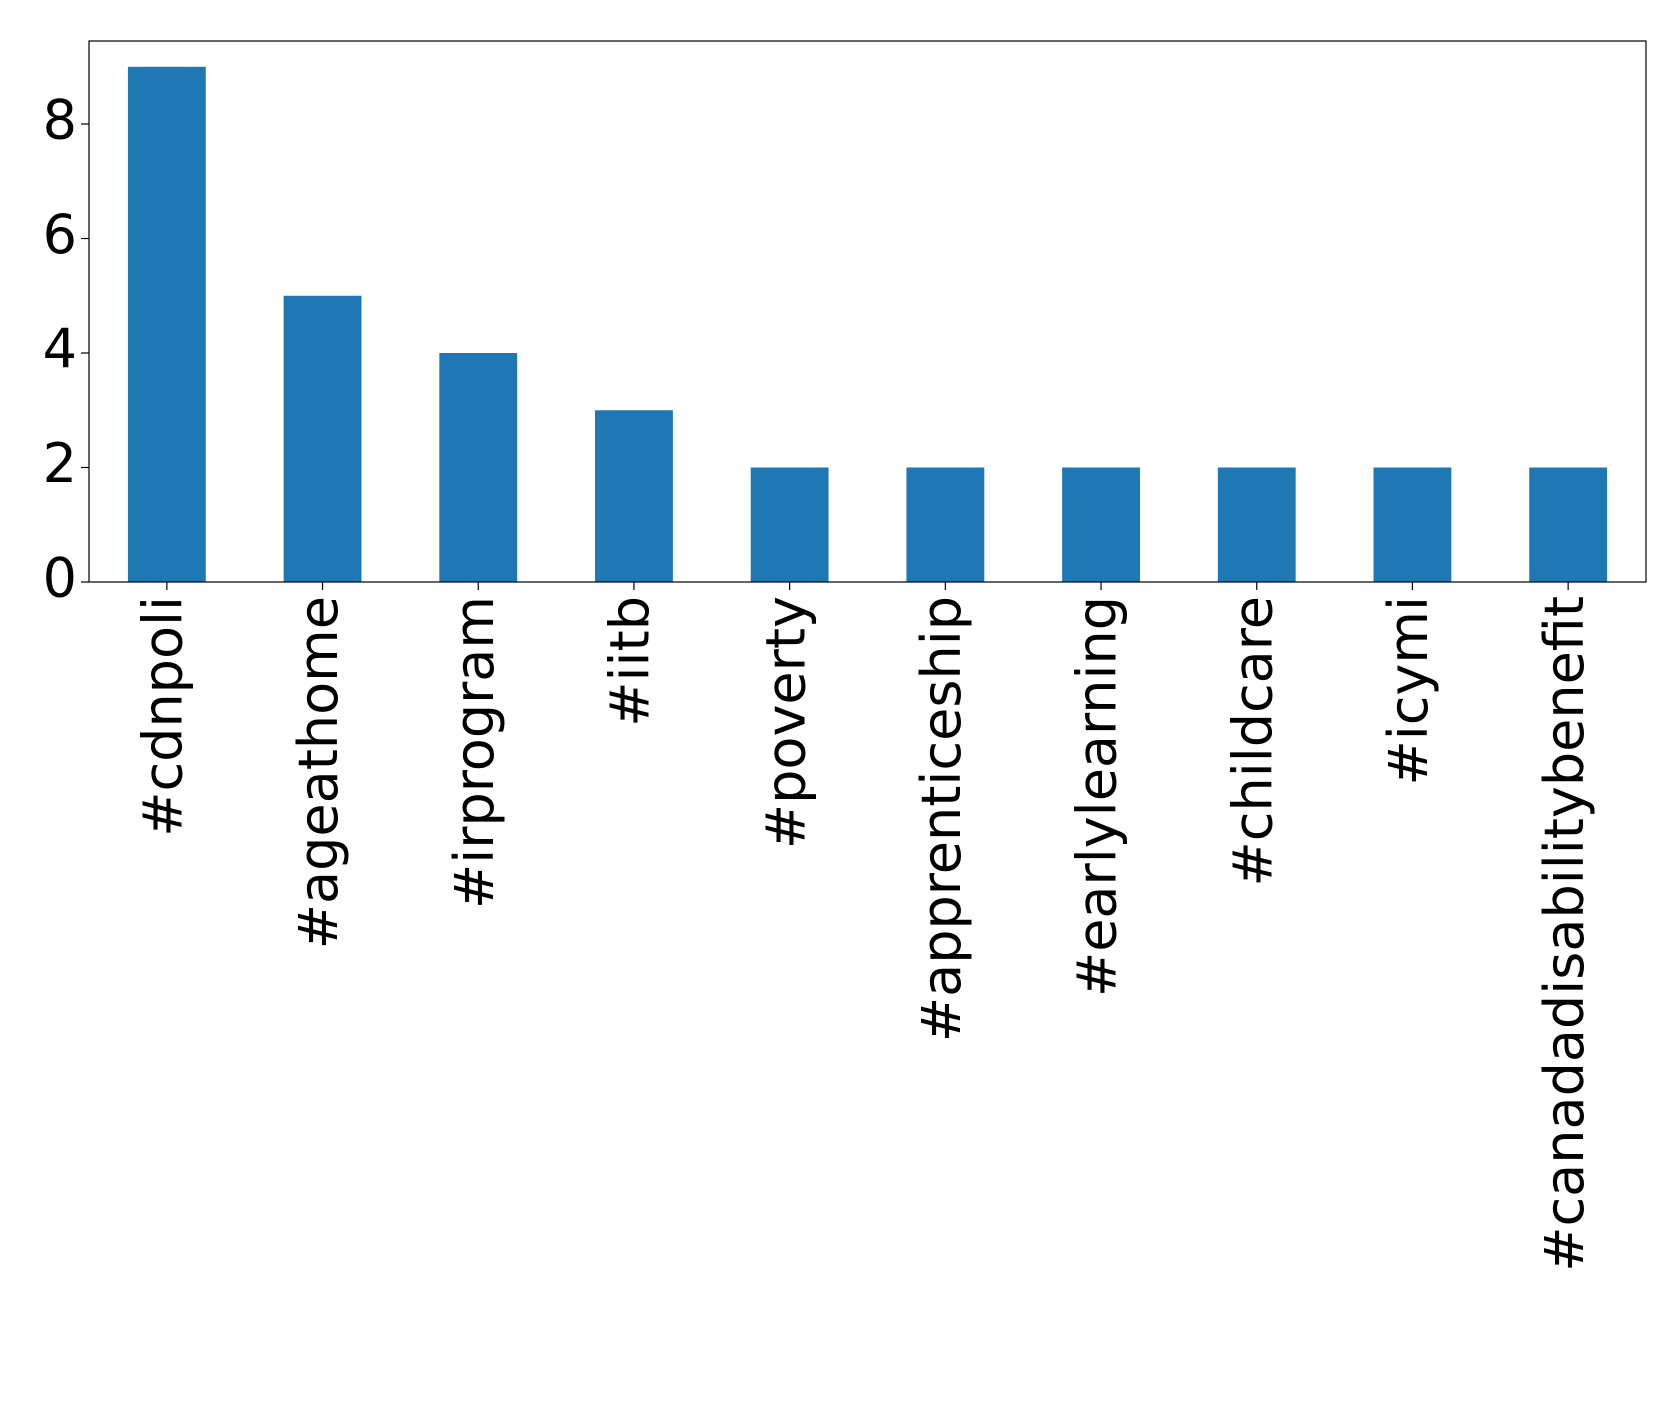  I want to click on x-tick-label: #iitb, so click(630, 661).